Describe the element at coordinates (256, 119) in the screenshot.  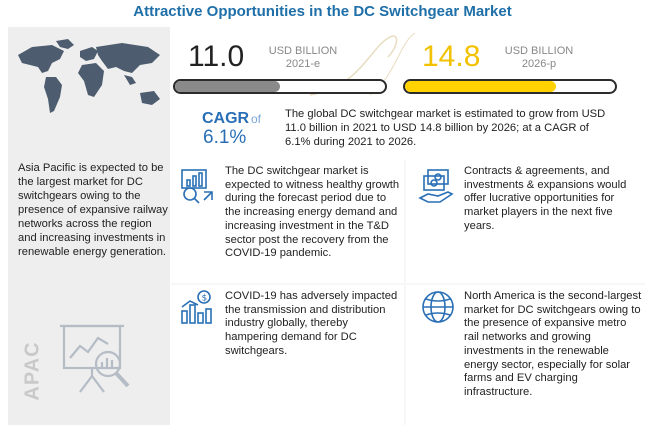
I see `cagr-of: of` at that location.